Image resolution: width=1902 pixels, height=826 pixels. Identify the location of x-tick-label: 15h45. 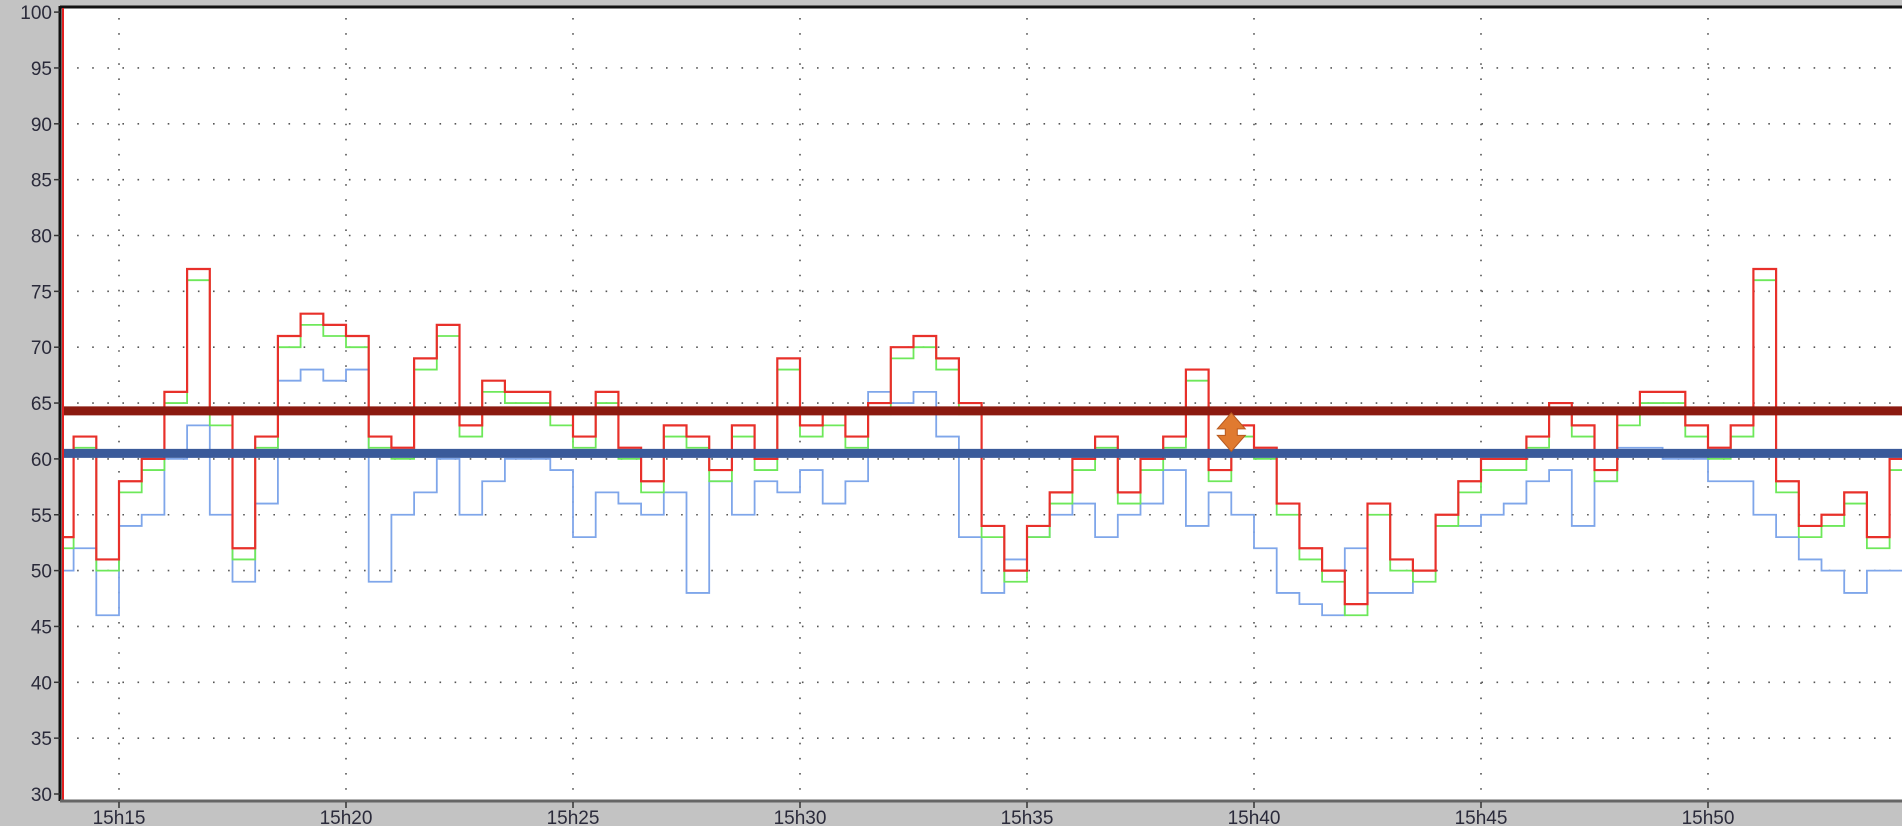
(1481, 817).